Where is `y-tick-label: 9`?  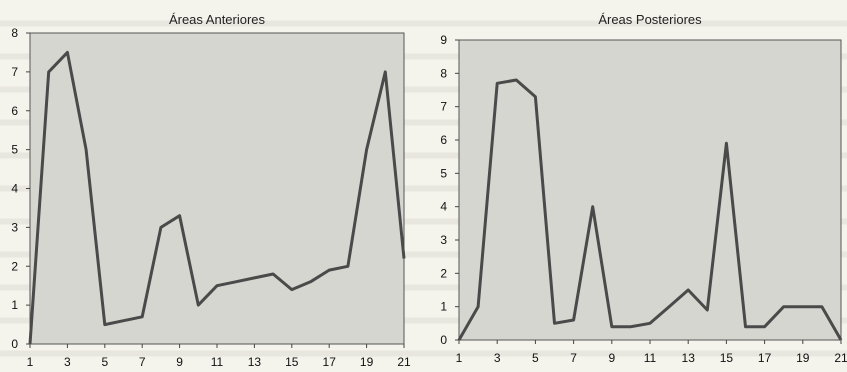 y-tick-label: 9 is located at coordinates (443, 40).